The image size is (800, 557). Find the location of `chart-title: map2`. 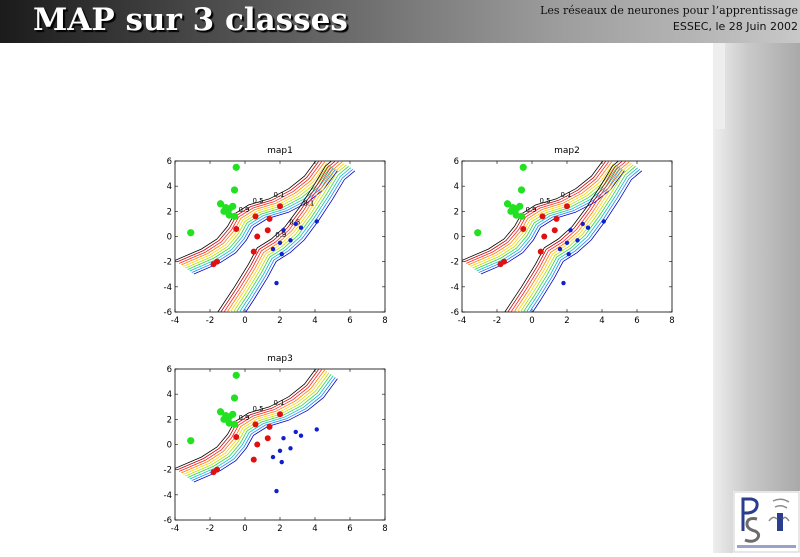

chart-title: map2 is located at coordinates (567, 151).